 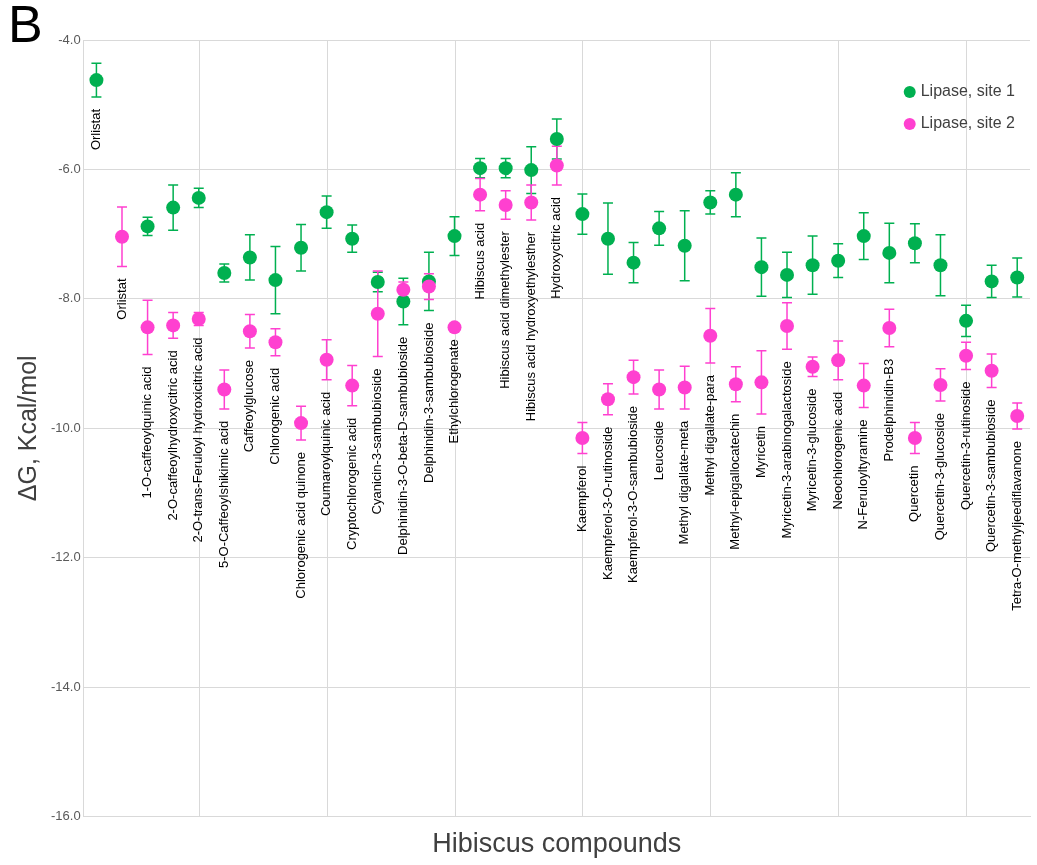 I want to click on x-tick-label: Quercetin, so click(x=914, y=493).